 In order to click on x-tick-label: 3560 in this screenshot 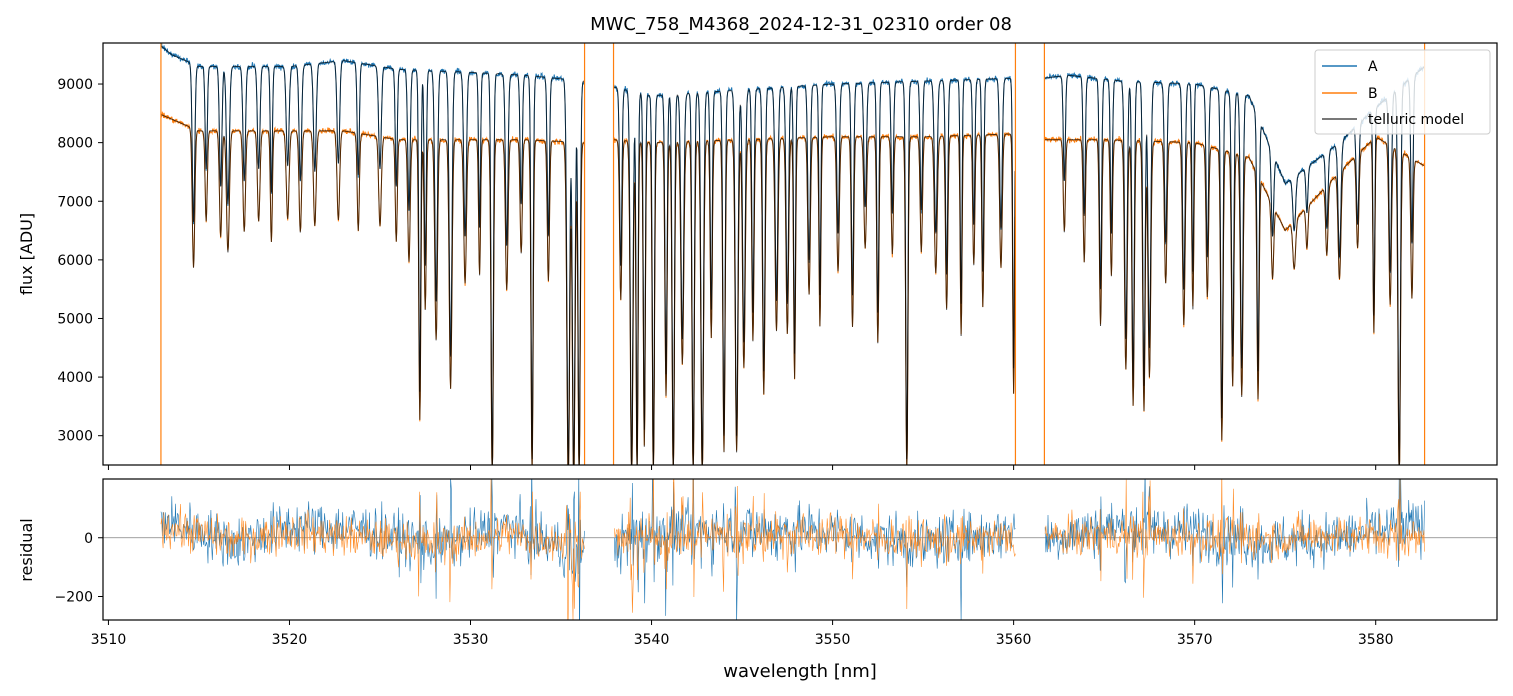, I will do `click(1014, 640)`.